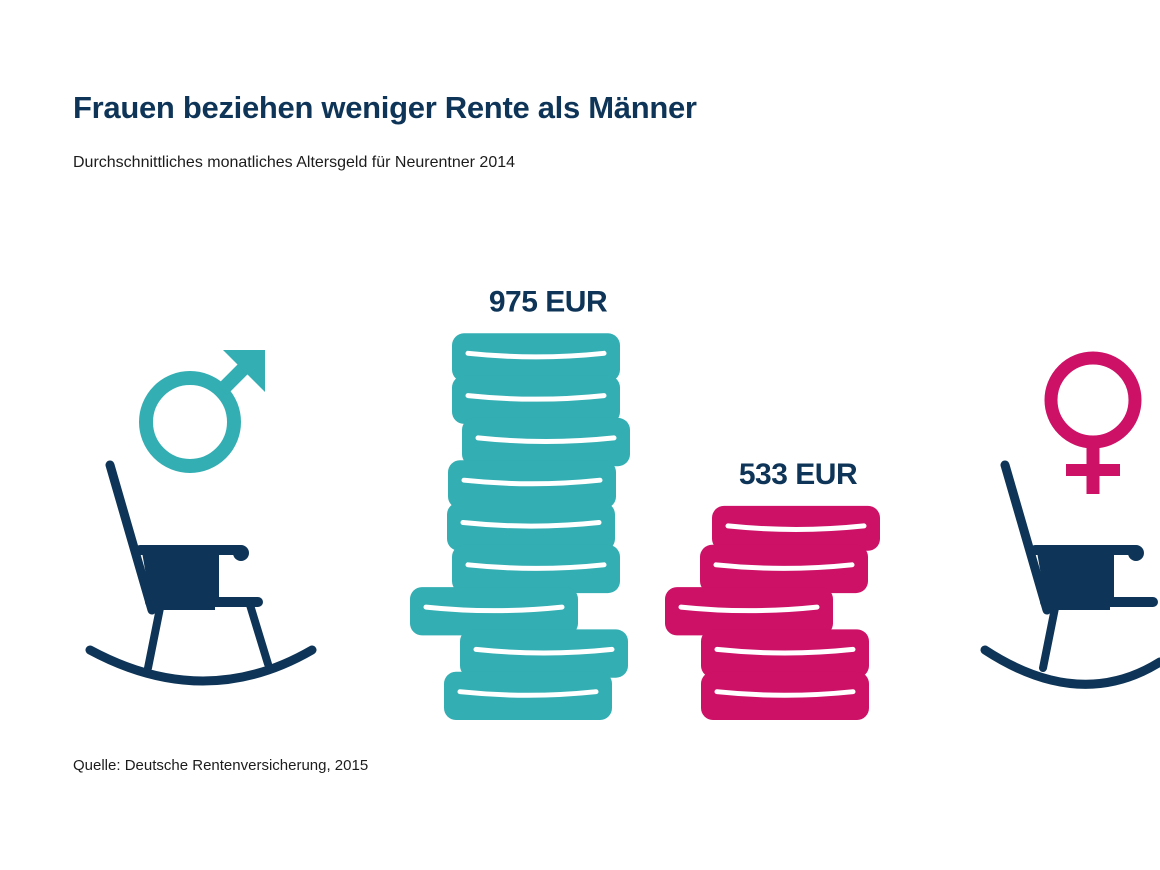  I want to click on chart-title: Frauen beziehen weniger Rente als Männer, so click(385, 107).